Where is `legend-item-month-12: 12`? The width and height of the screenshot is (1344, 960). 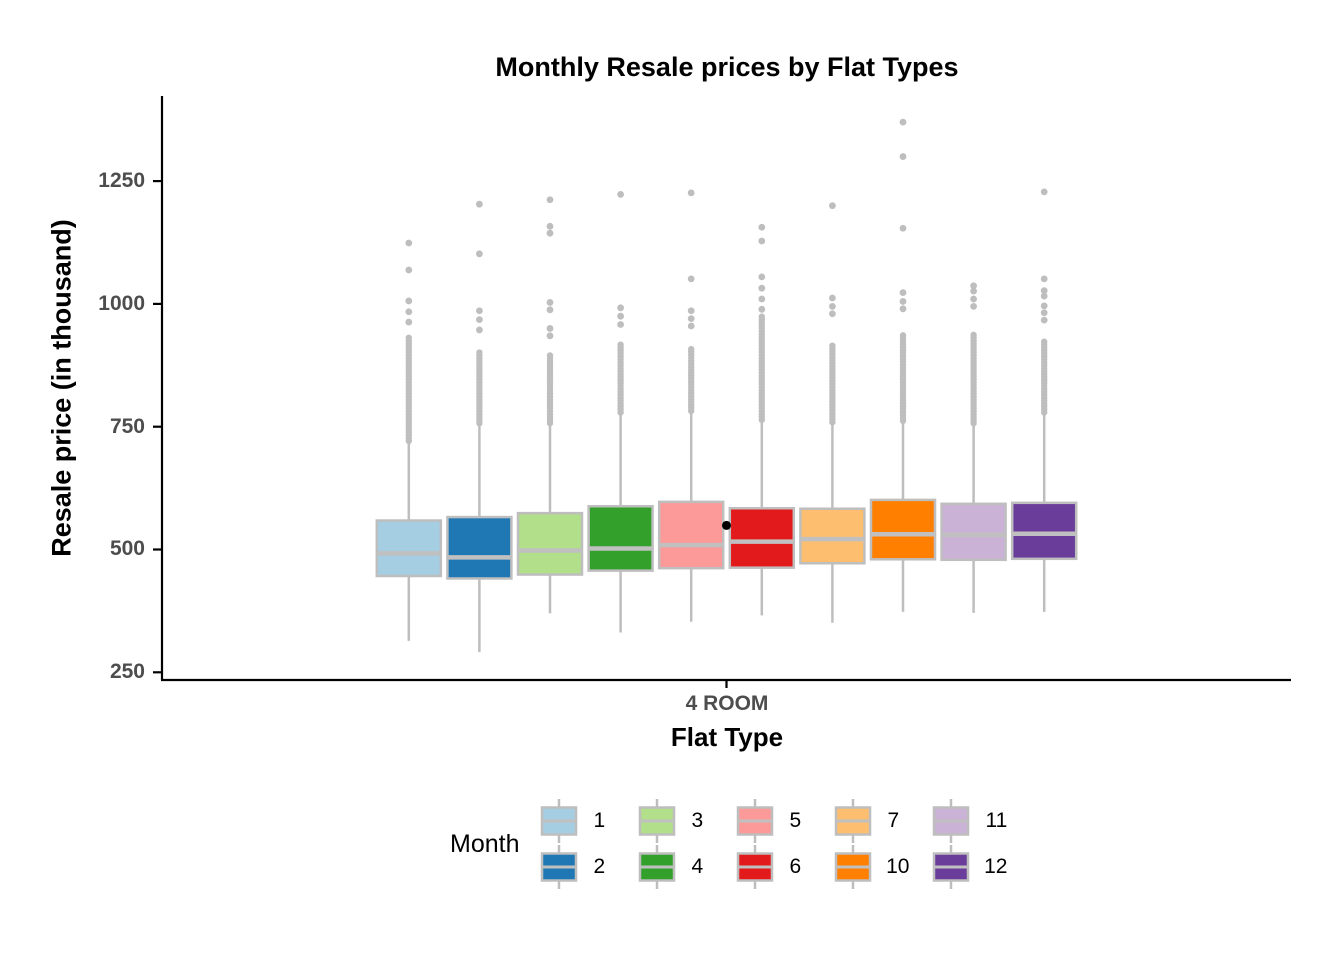 legend-item-month-12: 12 is located at coordinates (969, 867).